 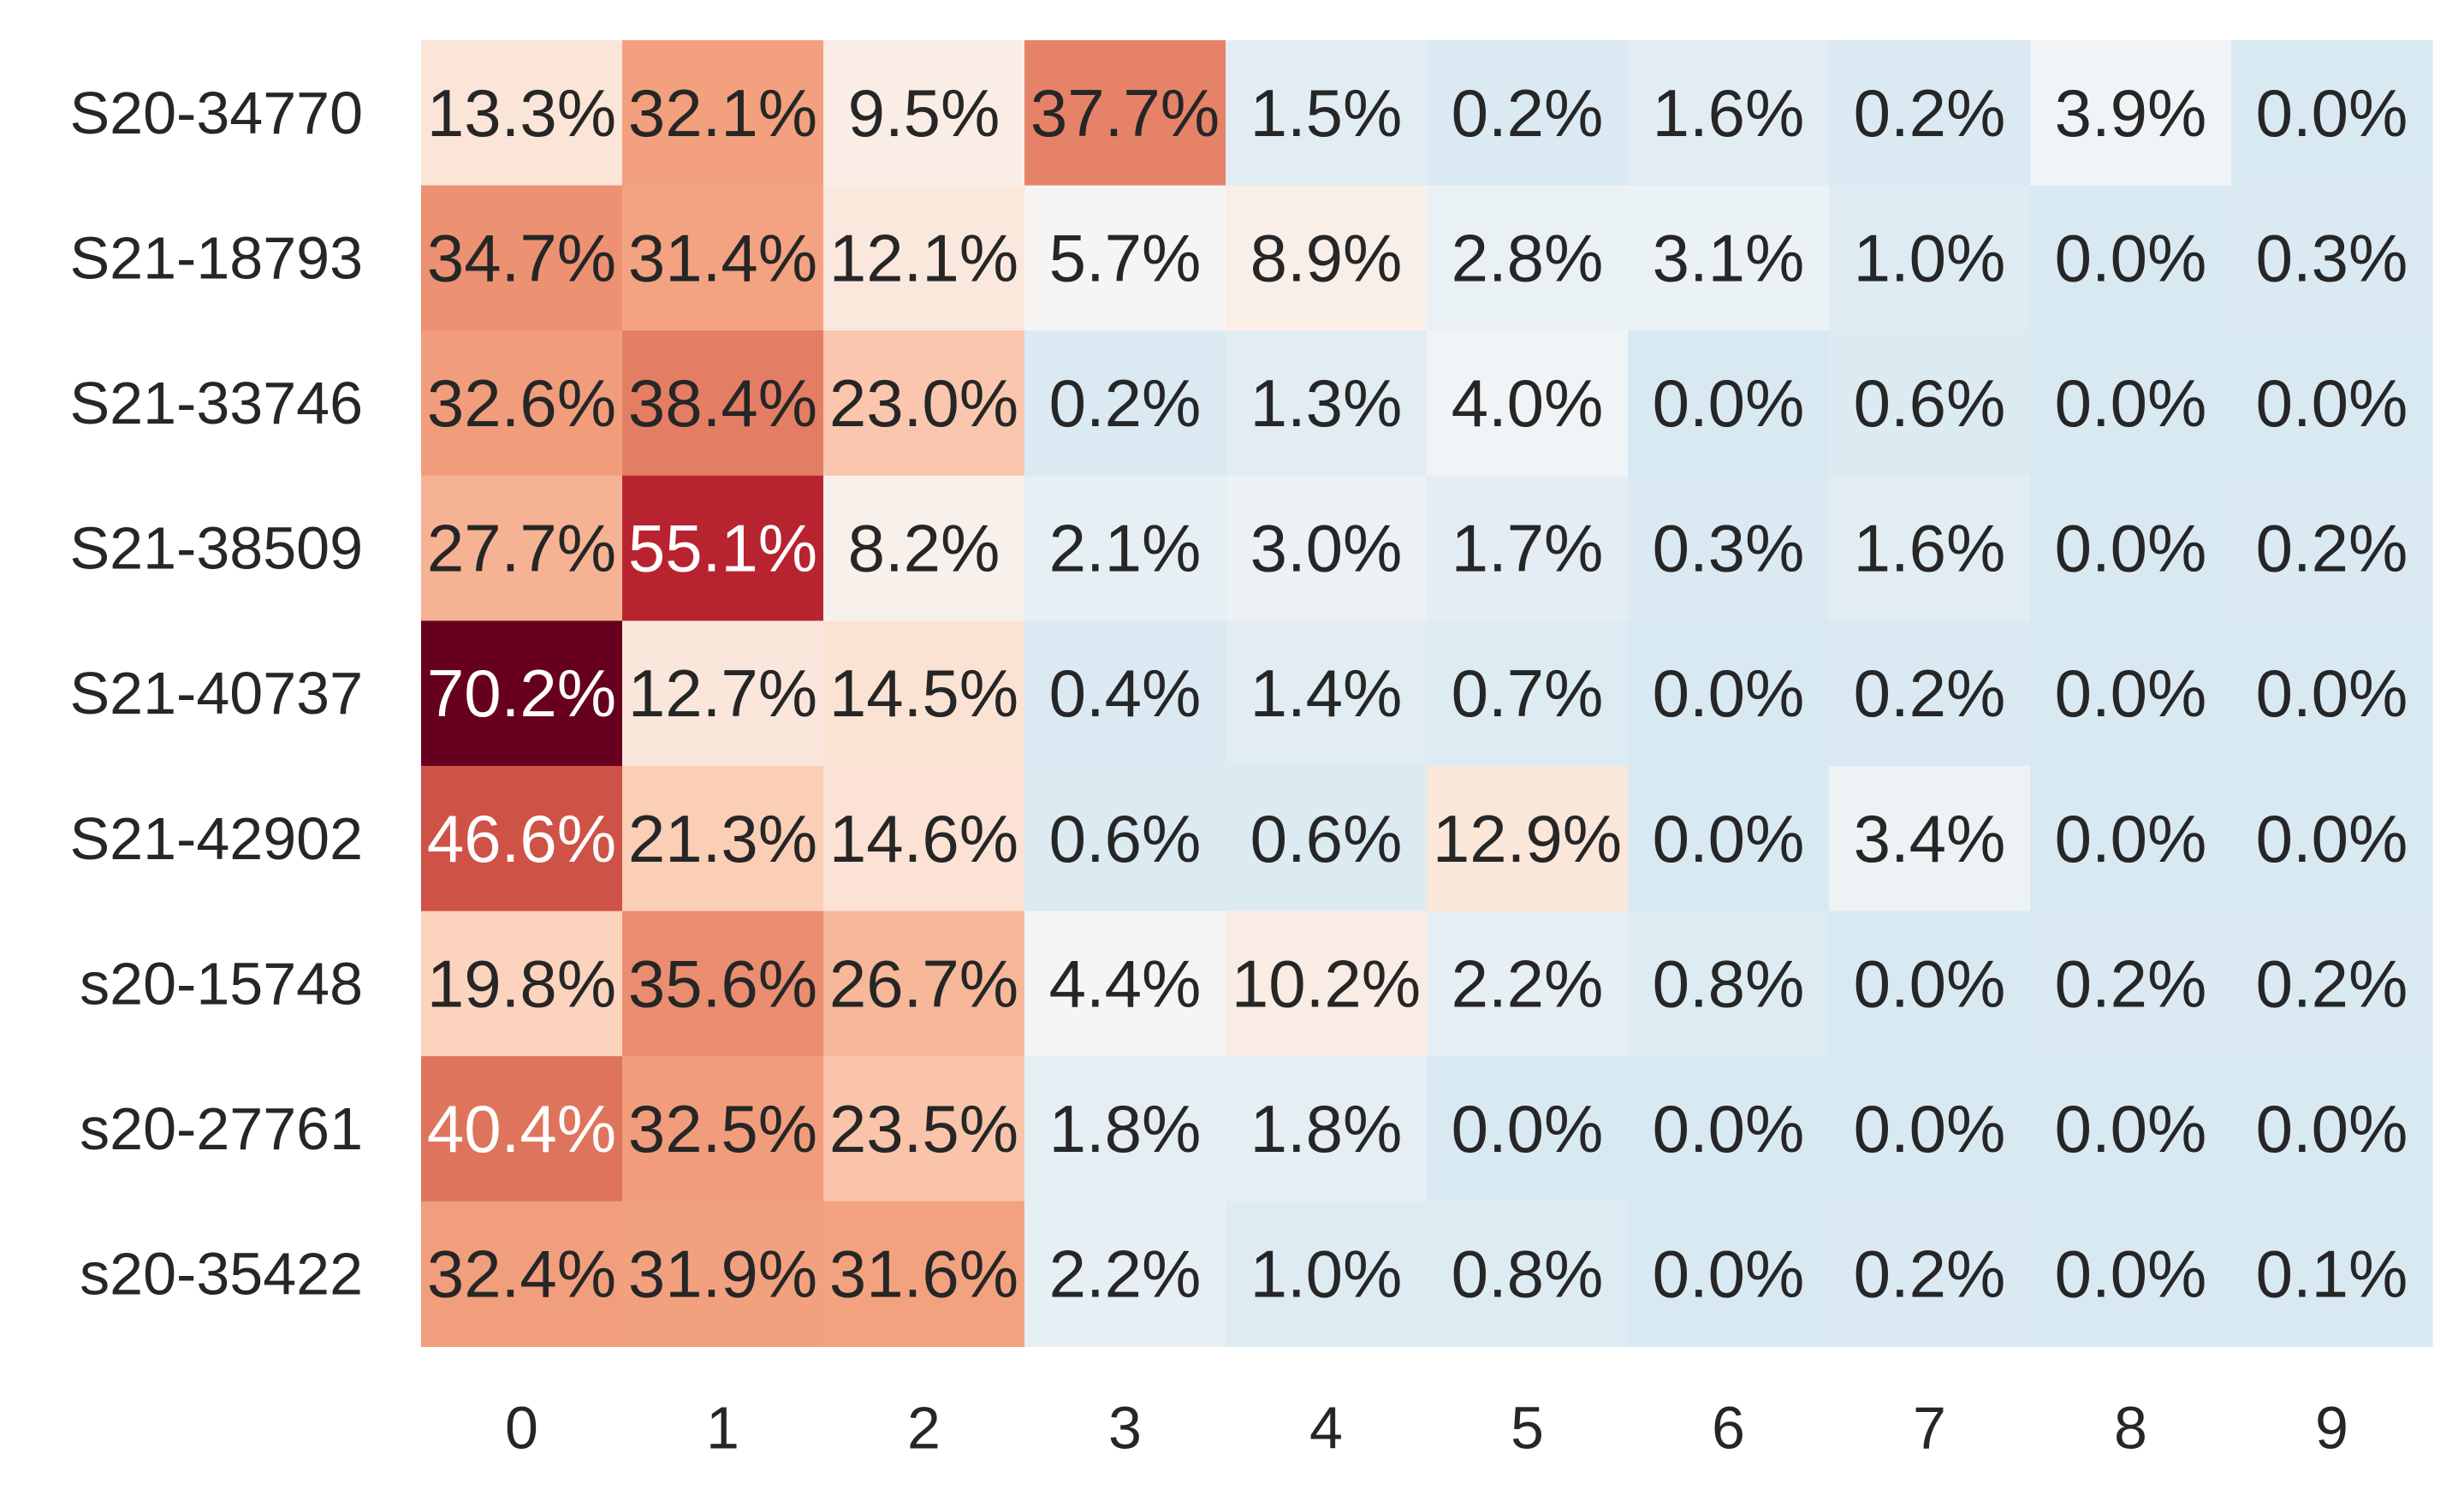 I want to click on heatmap-cell-label: 0.3%, so click(x=1729, y=548).